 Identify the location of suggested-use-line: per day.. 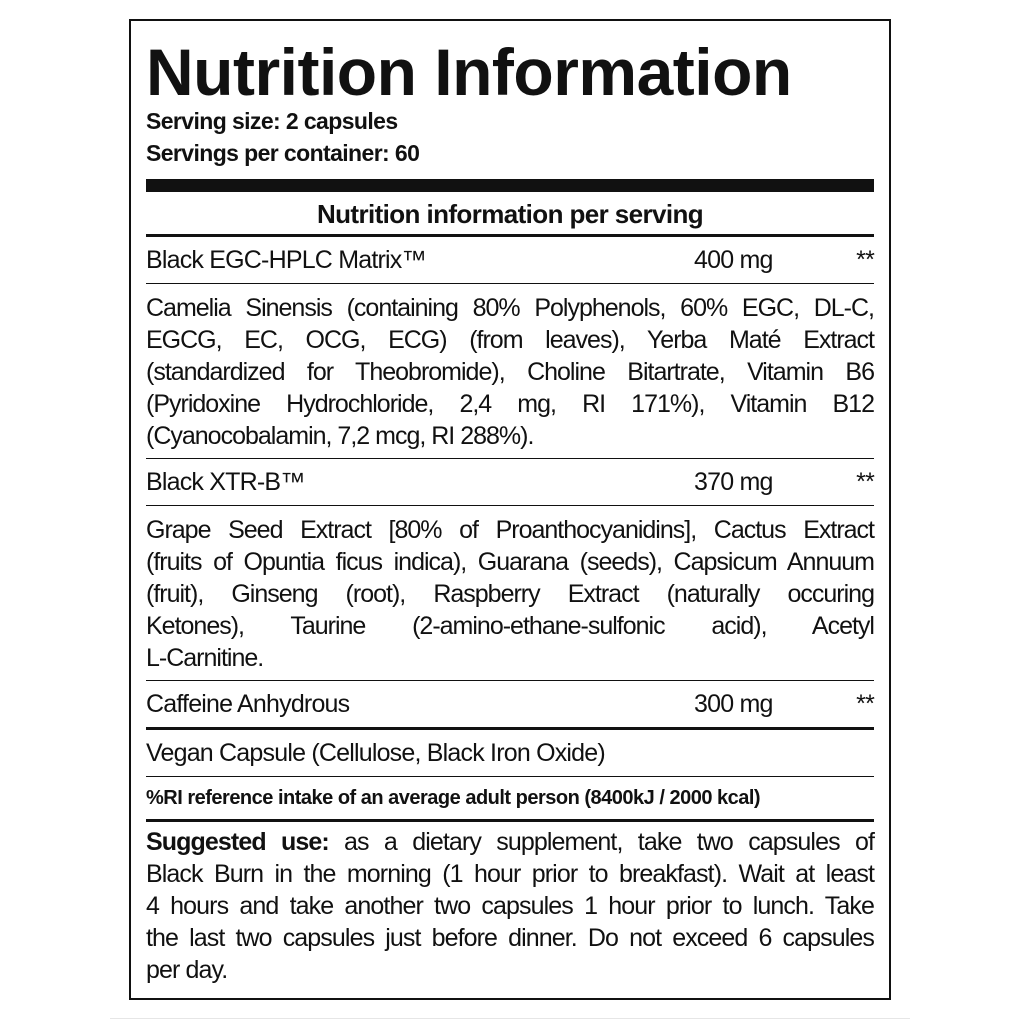
(187, 970).